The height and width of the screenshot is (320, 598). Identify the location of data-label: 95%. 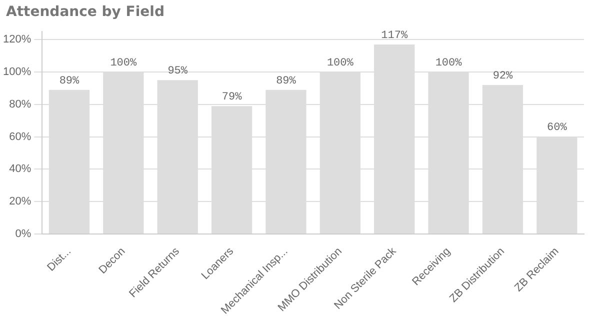
(178, 72).